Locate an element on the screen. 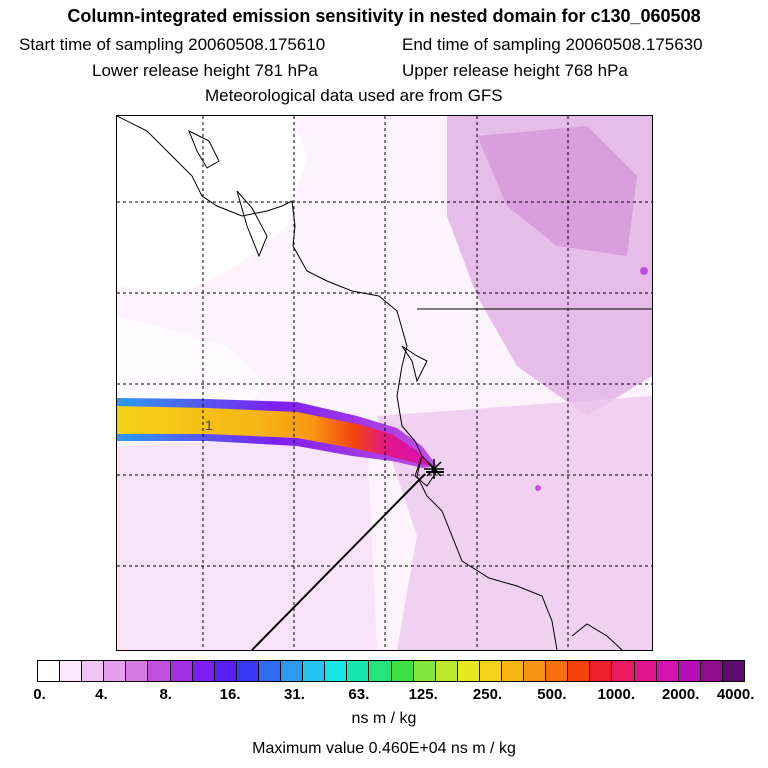 This screenshot has height=768, width=768. hotspot-marker is located at coordinates (644, 271).